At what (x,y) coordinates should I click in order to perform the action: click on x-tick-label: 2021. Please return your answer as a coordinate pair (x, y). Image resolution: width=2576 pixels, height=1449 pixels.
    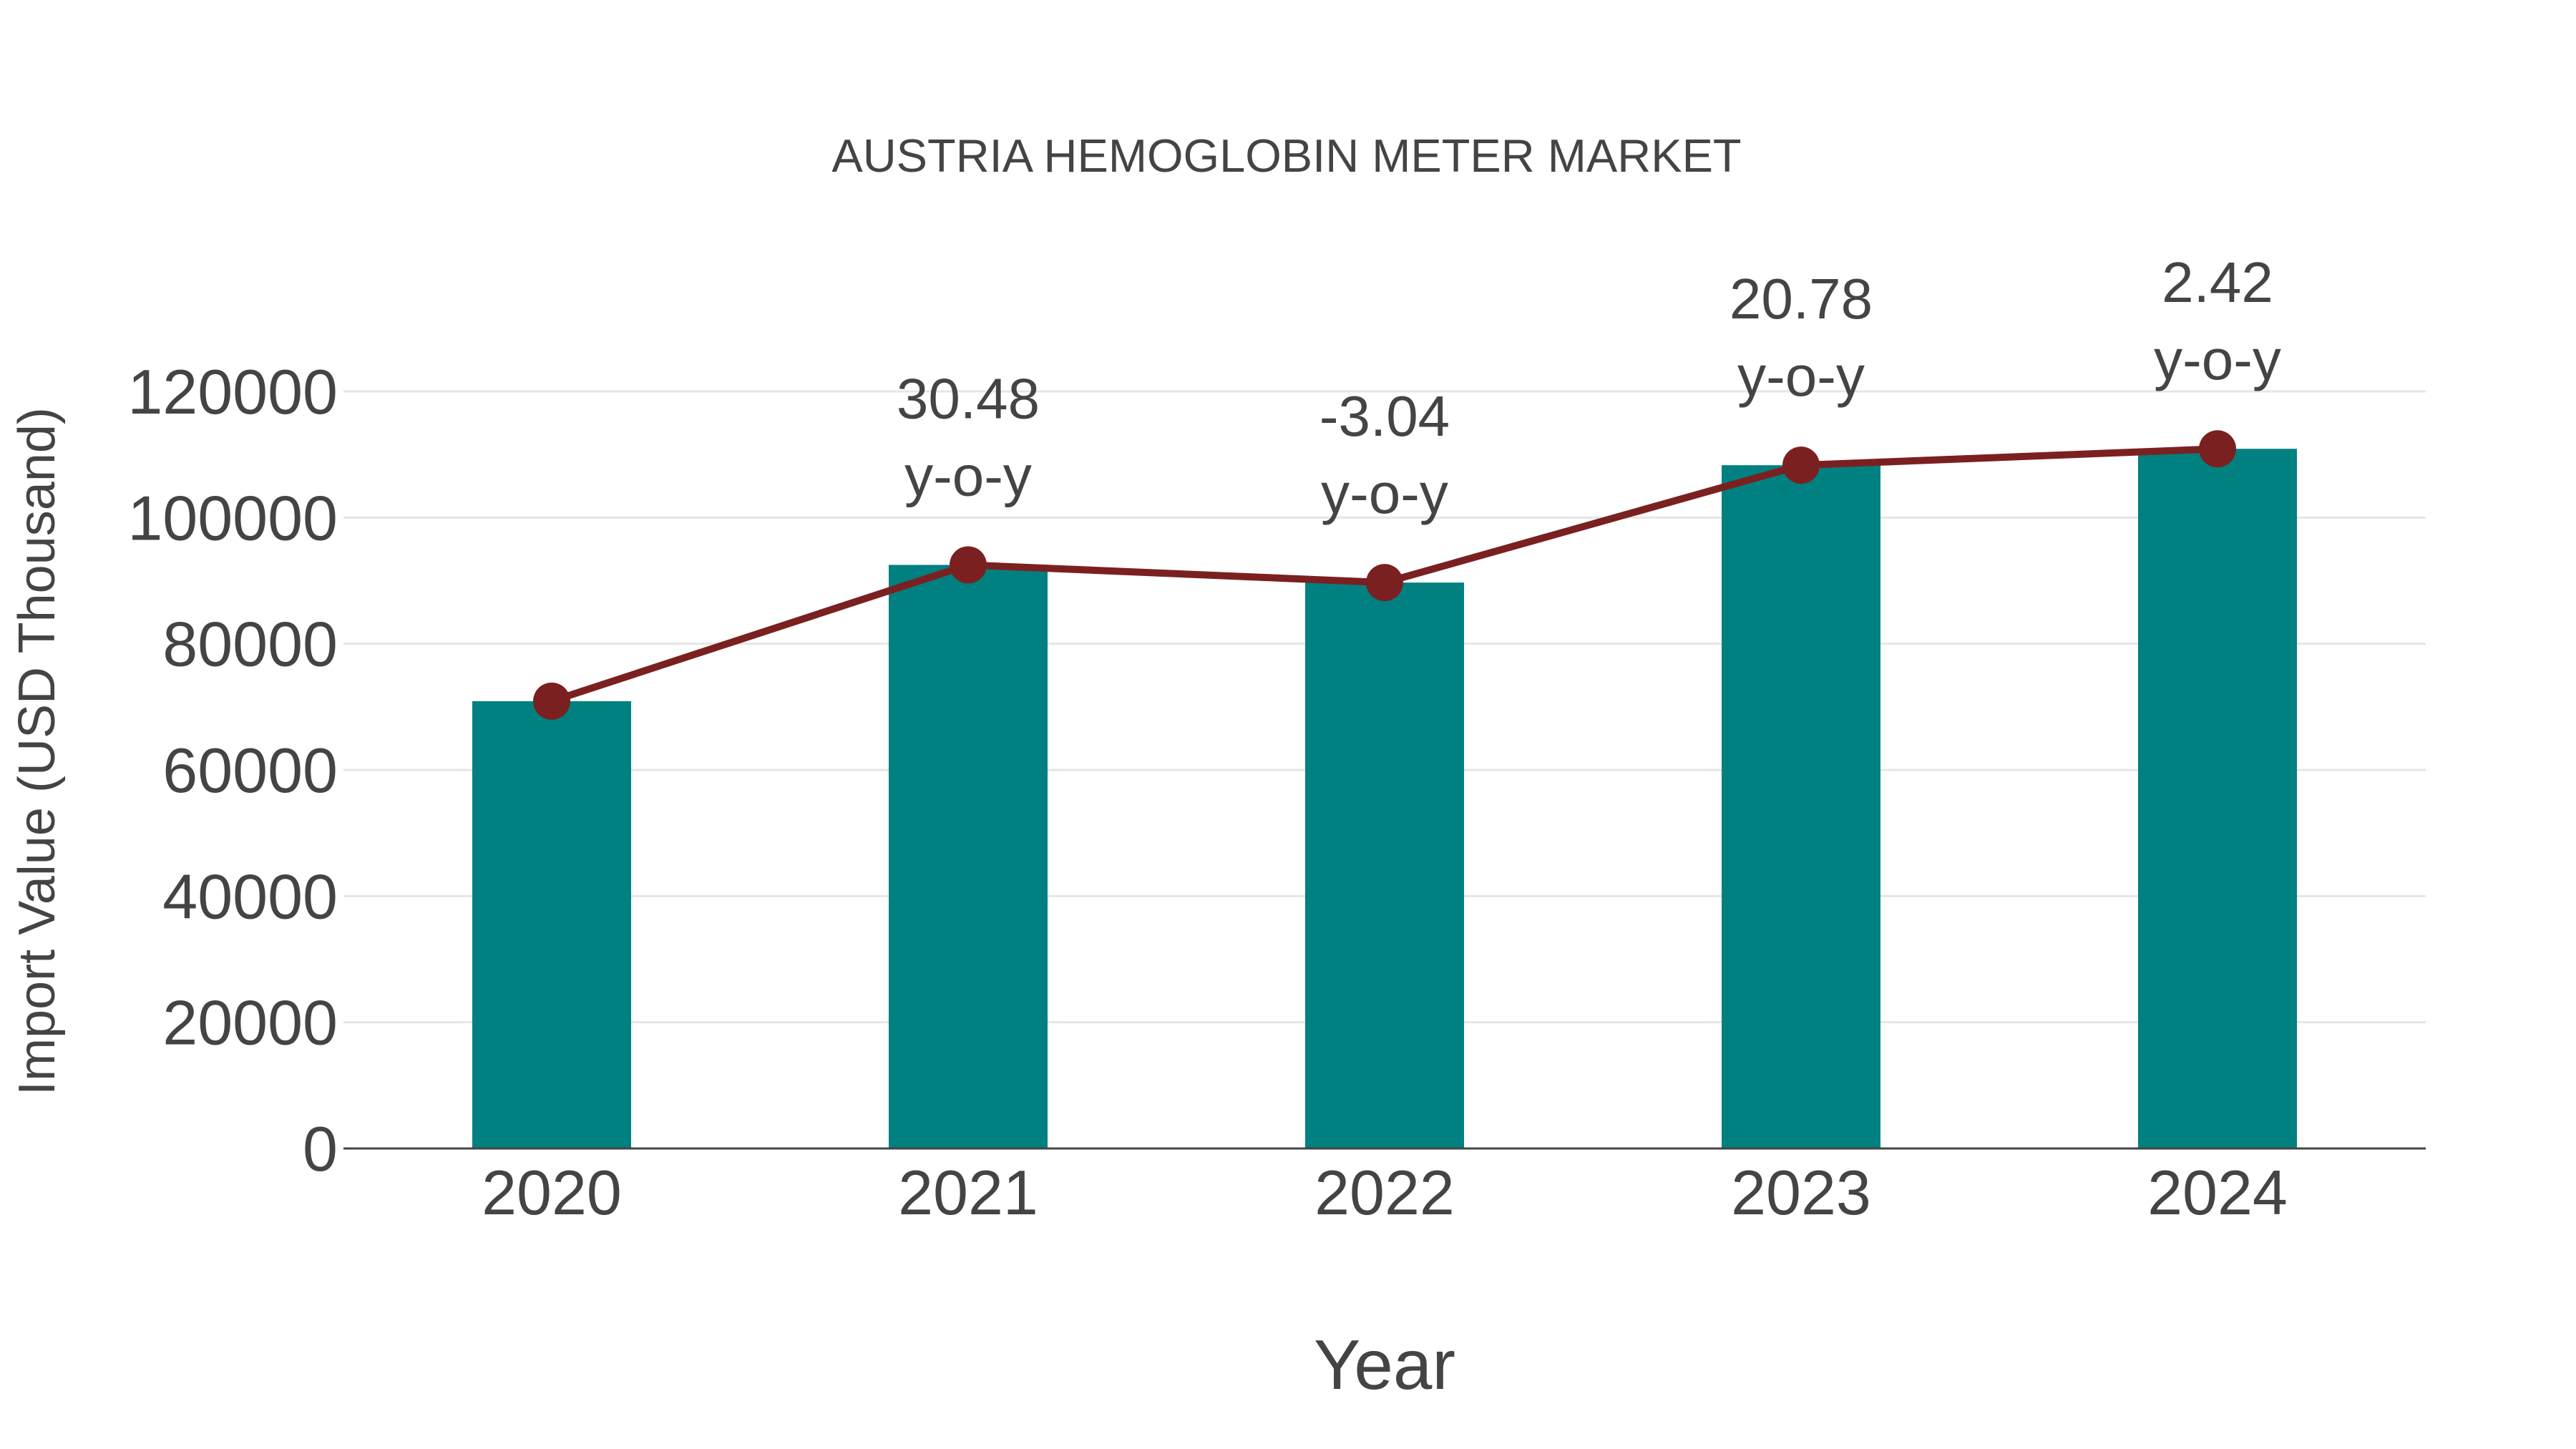
    Looking at the image, I should click on (968, 1192).